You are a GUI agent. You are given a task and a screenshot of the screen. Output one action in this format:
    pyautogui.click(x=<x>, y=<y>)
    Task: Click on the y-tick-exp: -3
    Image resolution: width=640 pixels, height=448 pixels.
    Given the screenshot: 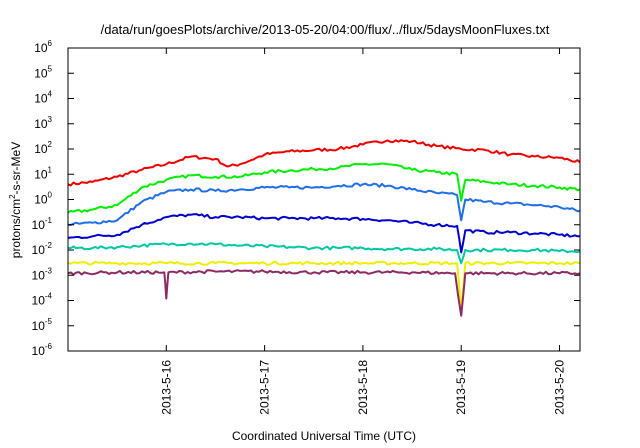 What is the action you would take?
    pyautogui.click(x=49, y=270)
    